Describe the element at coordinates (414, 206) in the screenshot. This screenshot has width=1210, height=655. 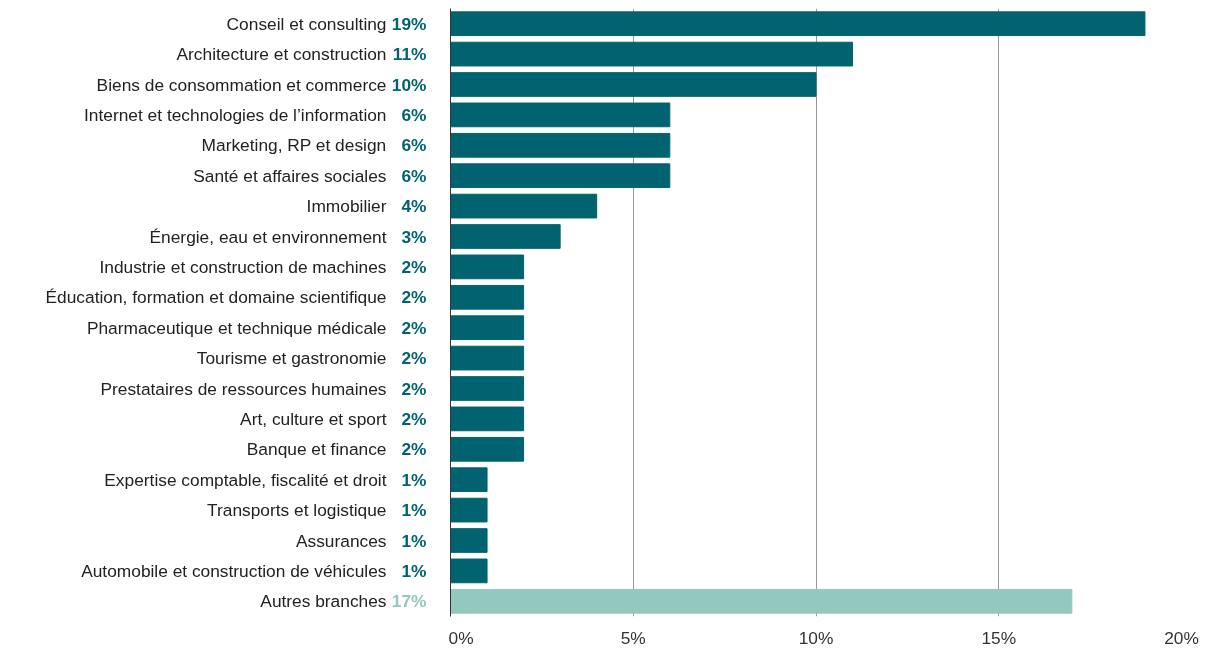
I see `data-label: 4%` at that location.